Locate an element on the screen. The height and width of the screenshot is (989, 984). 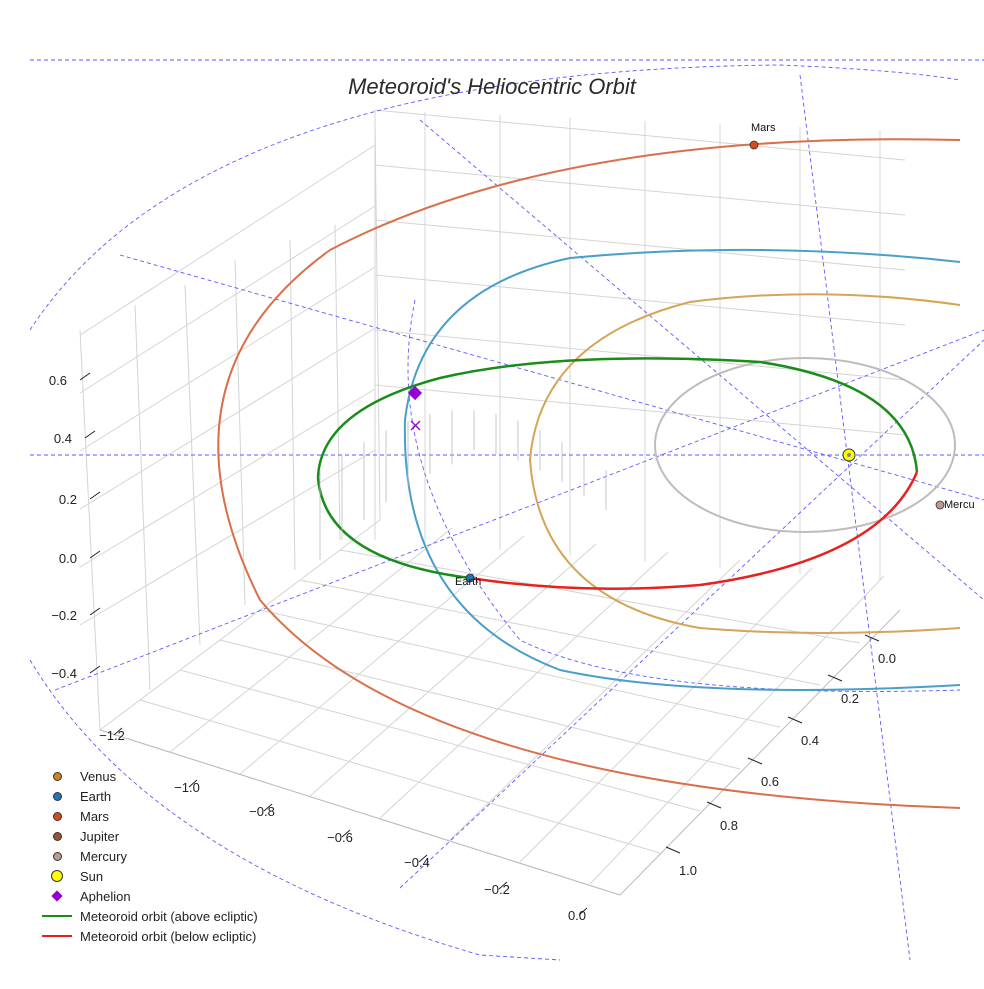
z-tick-label: 0.6 is located at coordinates (58, 380).